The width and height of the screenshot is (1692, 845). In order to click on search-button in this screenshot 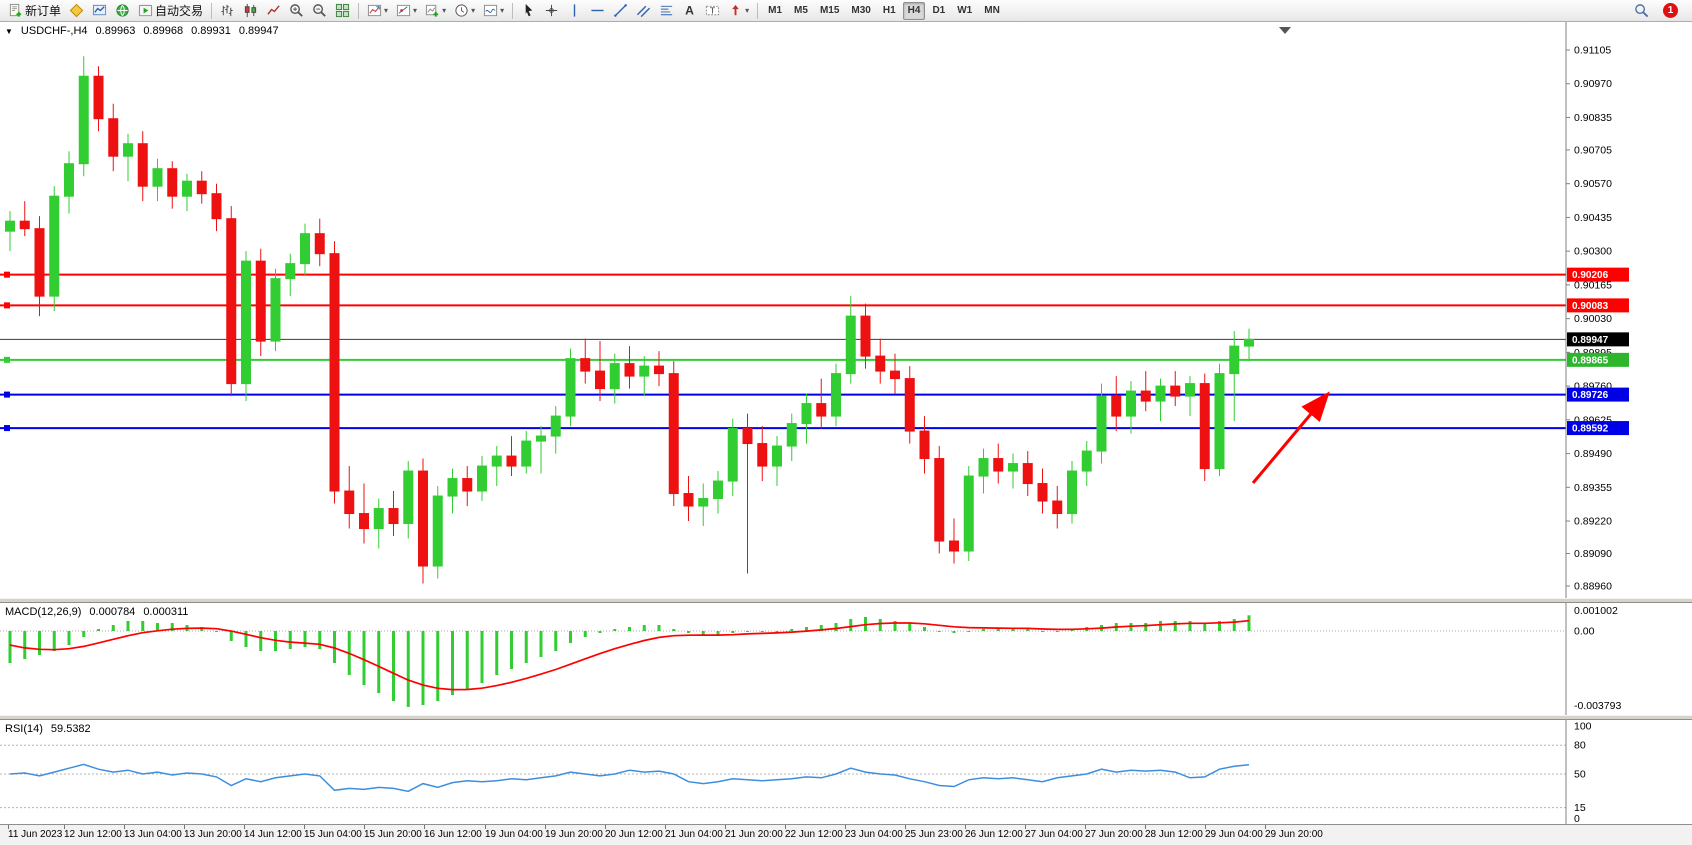, I will do `click(1641, 11)`.